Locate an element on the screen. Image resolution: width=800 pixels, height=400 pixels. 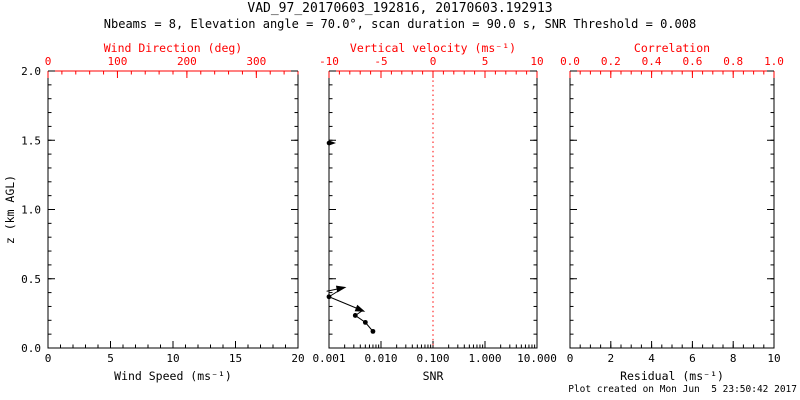
top-tick-label: 0.8 is located at coordinates (733, 61).